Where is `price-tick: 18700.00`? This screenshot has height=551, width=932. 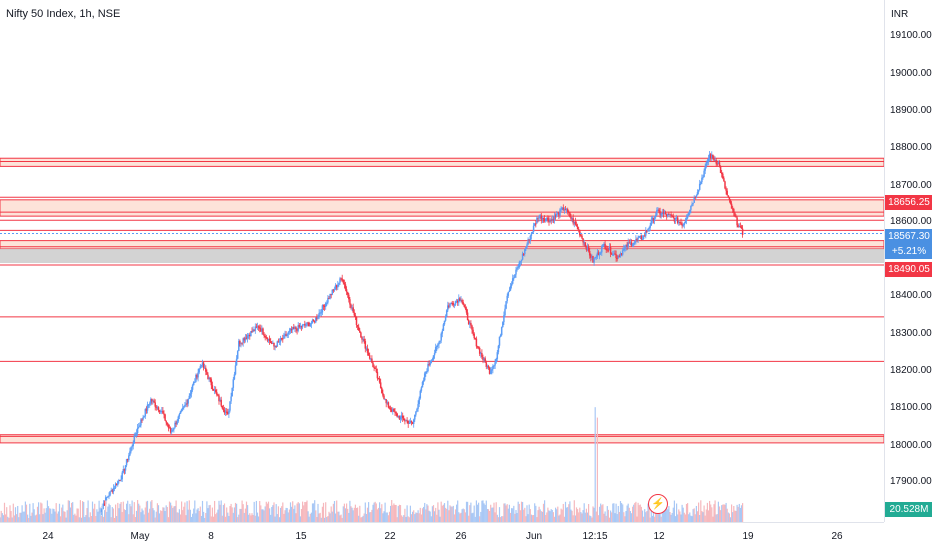 price-tick: 18700.00 is located at coordinates (911, 185).